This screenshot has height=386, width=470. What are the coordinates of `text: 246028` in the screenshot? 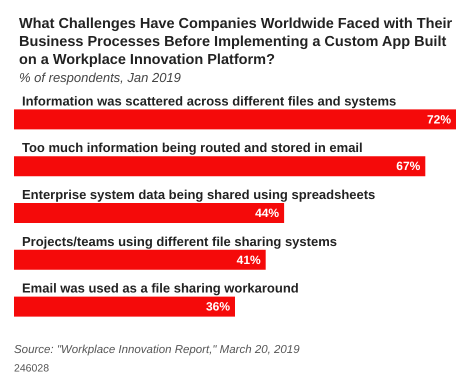 It's located at (32, 368).